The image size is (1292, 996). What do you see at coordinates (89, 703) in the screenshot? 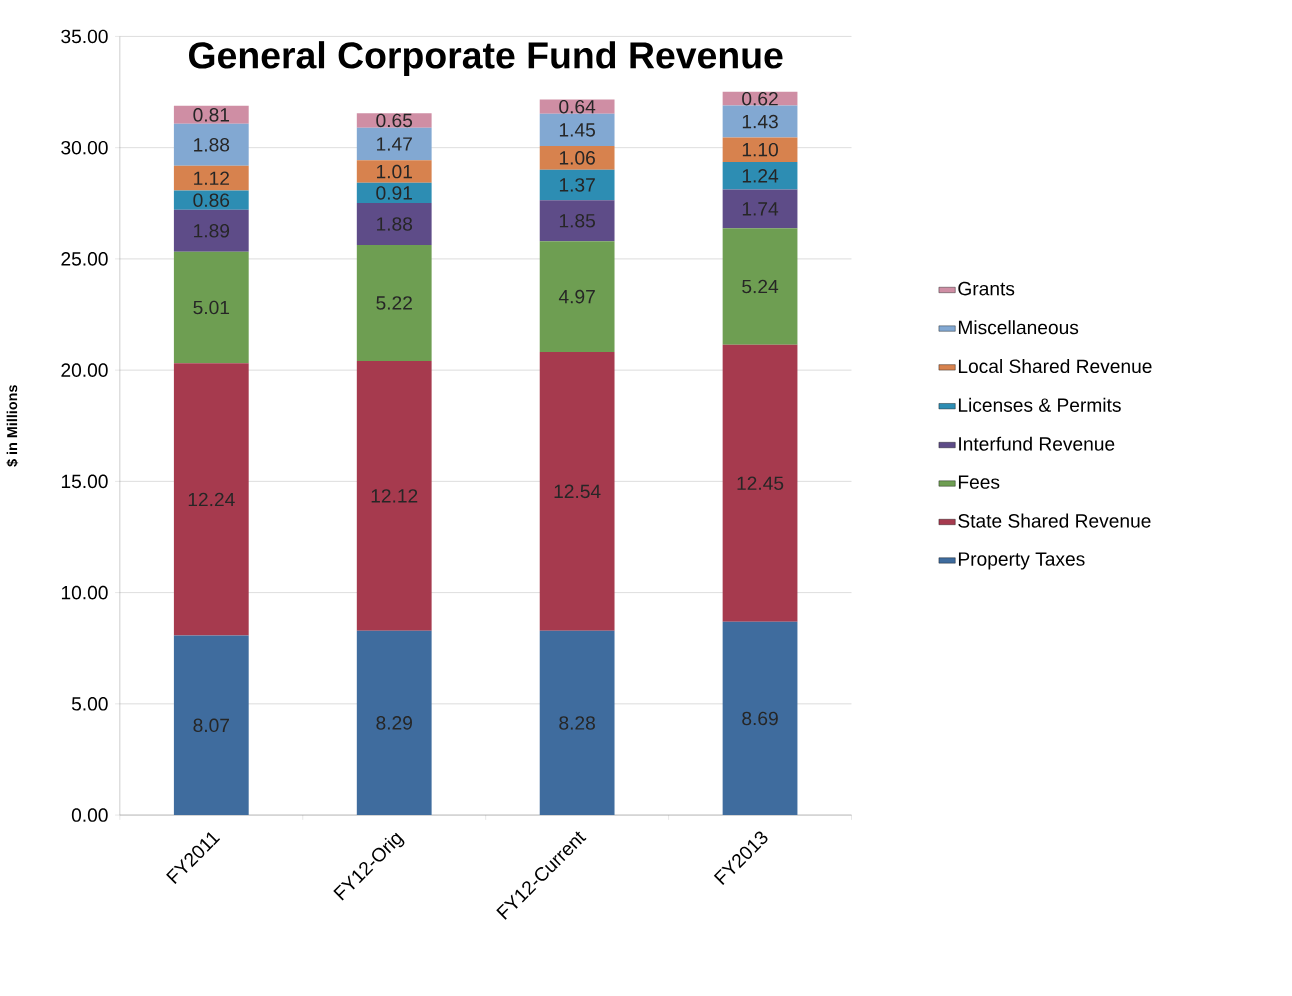
I see `y-tick-label: 5.00` at bounding box center [89, 703].